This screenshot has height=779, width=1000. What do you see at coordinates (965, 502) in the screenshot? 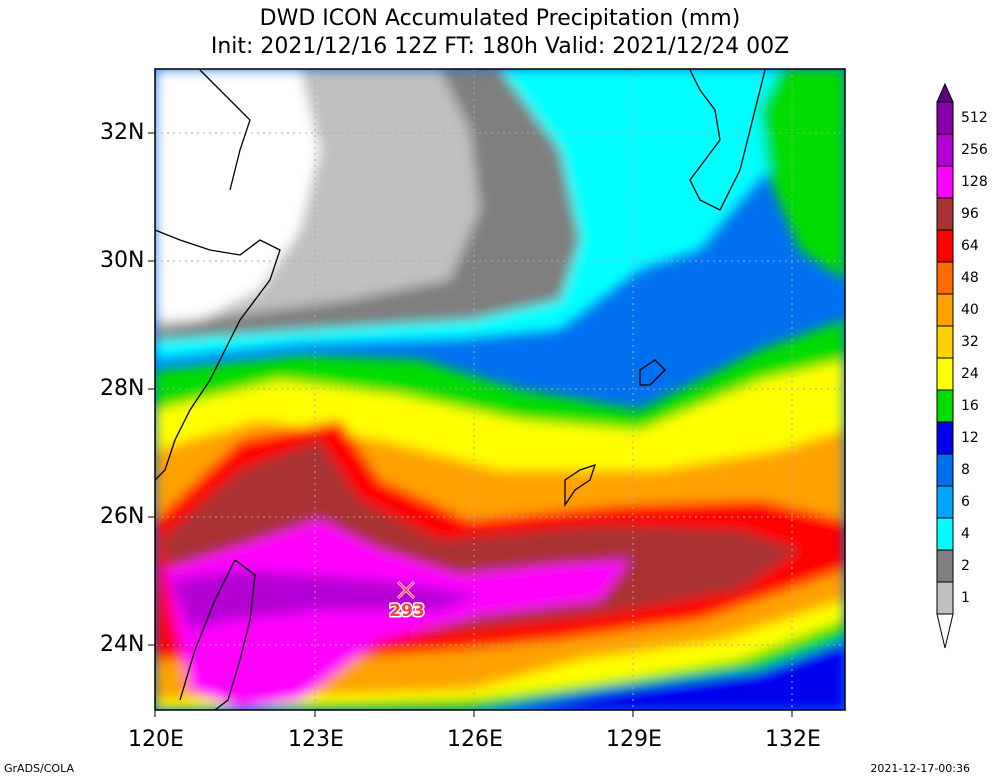
I see `colorbar-label: 6` at bounding box center [965, 502].